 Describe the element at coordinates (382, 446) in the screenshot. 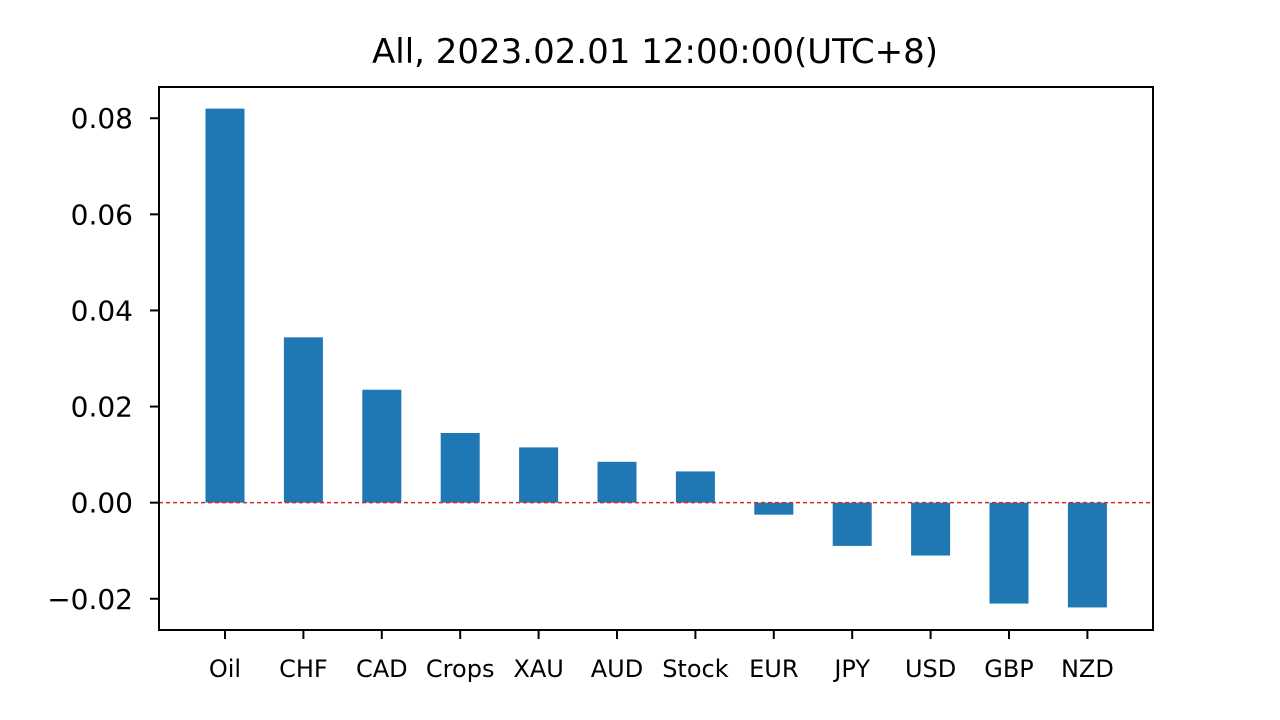

I see `bar-cad` at that location.